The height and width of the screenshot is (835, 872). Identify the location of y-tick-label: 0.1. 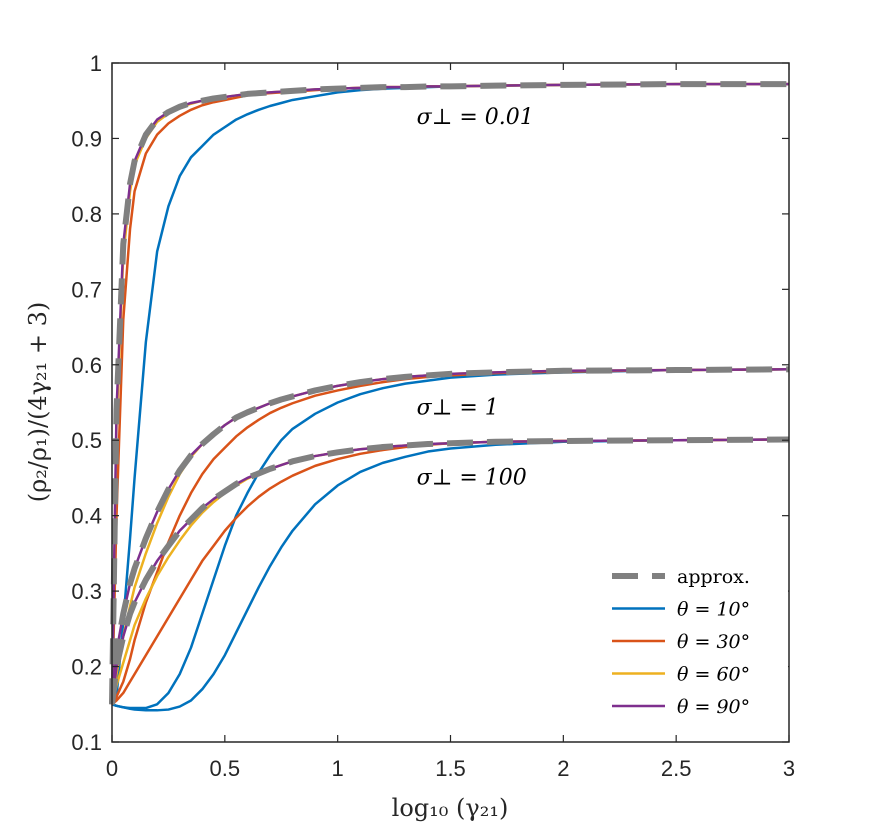
(86, 742).